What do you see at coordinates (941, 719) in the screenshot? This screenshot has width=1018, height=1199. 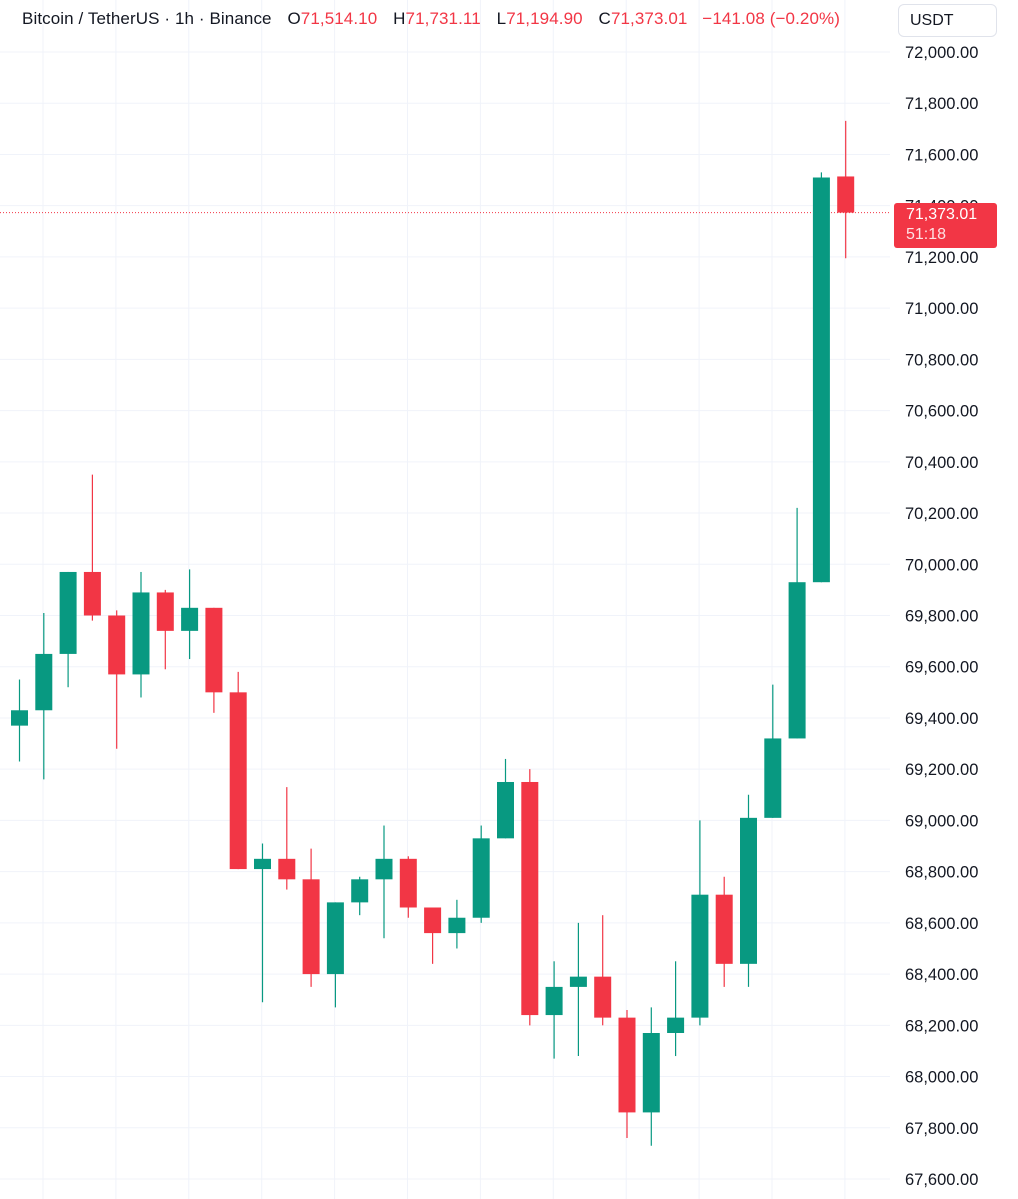 I see `price-tick-label: 69,400.00` at bounding box center [941, 719].